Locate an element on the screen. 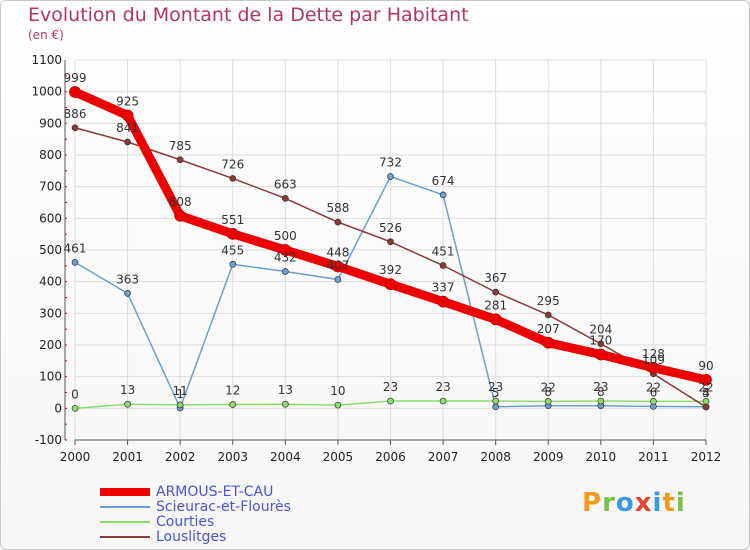 This screenshot has width=750, height=550. chart-unit: (en €) is located at coordinates (46, 35).